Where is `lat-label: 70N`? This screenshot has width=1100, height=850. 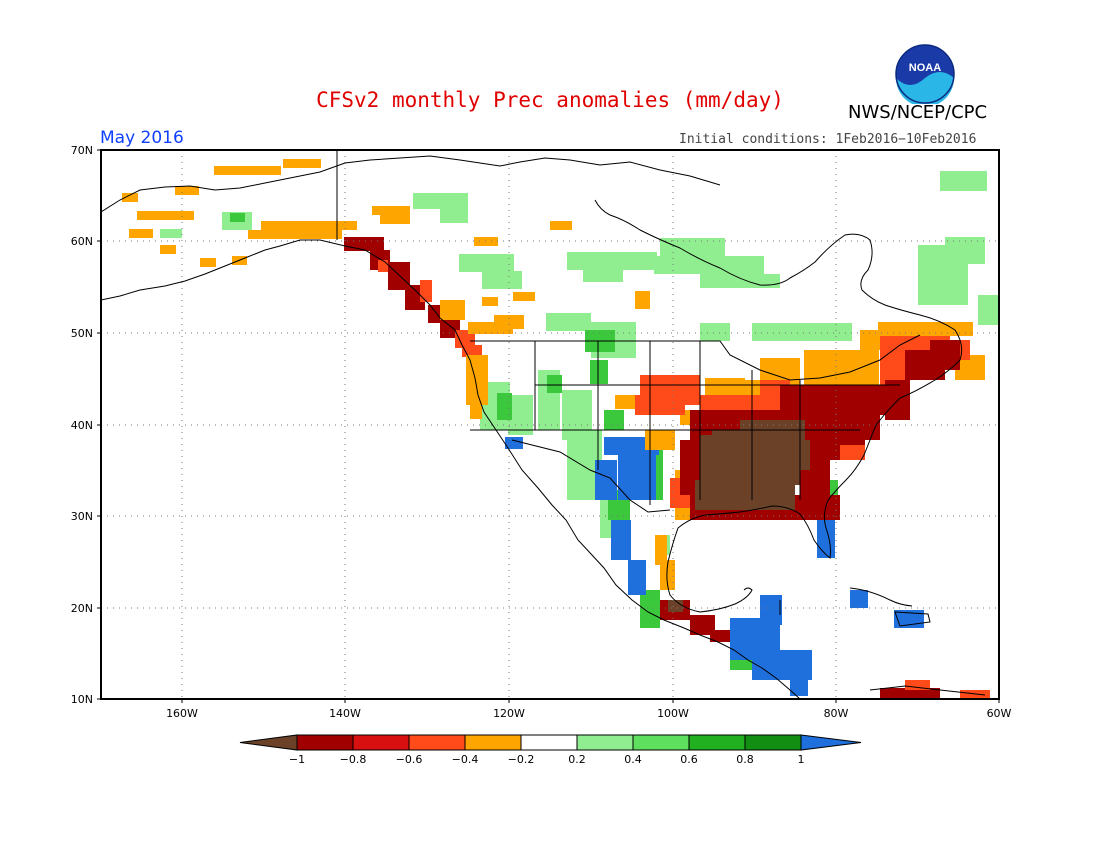 lat-label: 70N is located at coordinates (82, 150).